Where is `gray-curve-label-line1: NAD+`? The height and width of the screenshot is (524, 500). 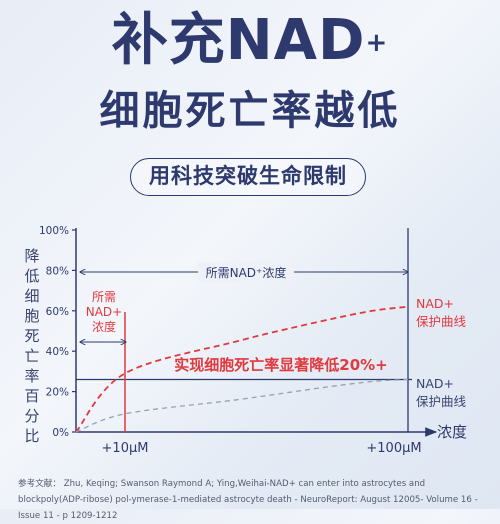
gray-curve-label-line1: NAD+ is located at coordinates (435, 383).